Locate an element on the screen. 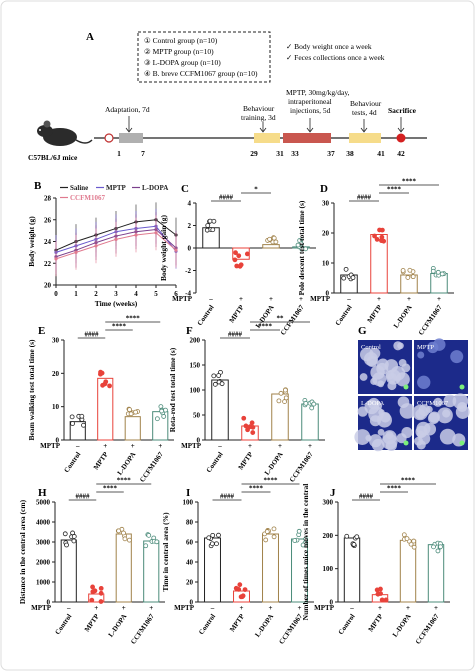 Image resolution: width=475 pixels, height=671 pixels. bar-control is located at coordinates (68, 571).